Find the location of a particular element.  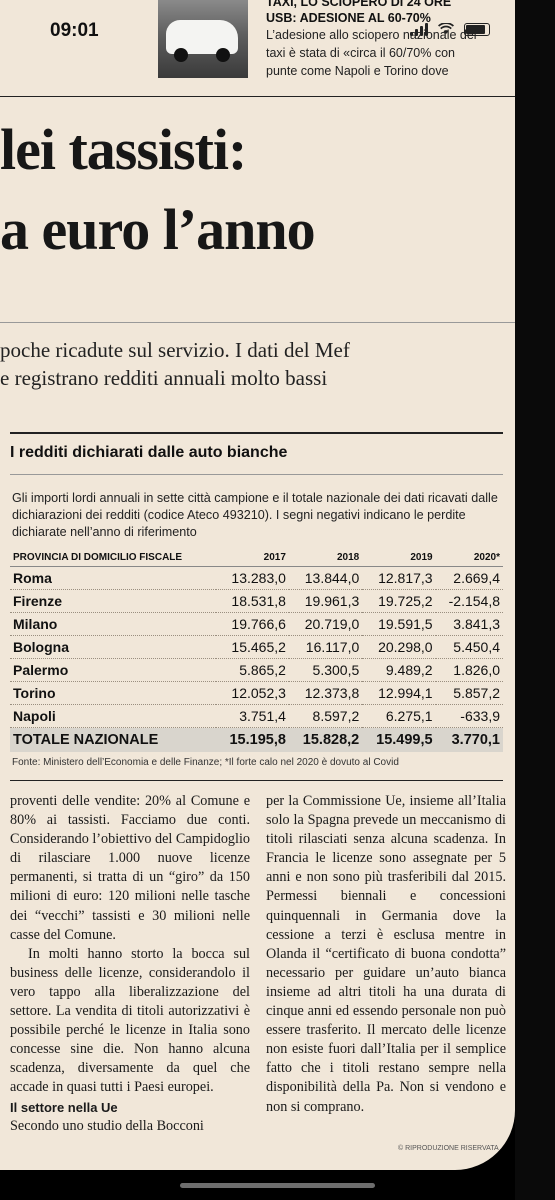

table-cell: 15.465,2 is located at coordinates (252, 647).